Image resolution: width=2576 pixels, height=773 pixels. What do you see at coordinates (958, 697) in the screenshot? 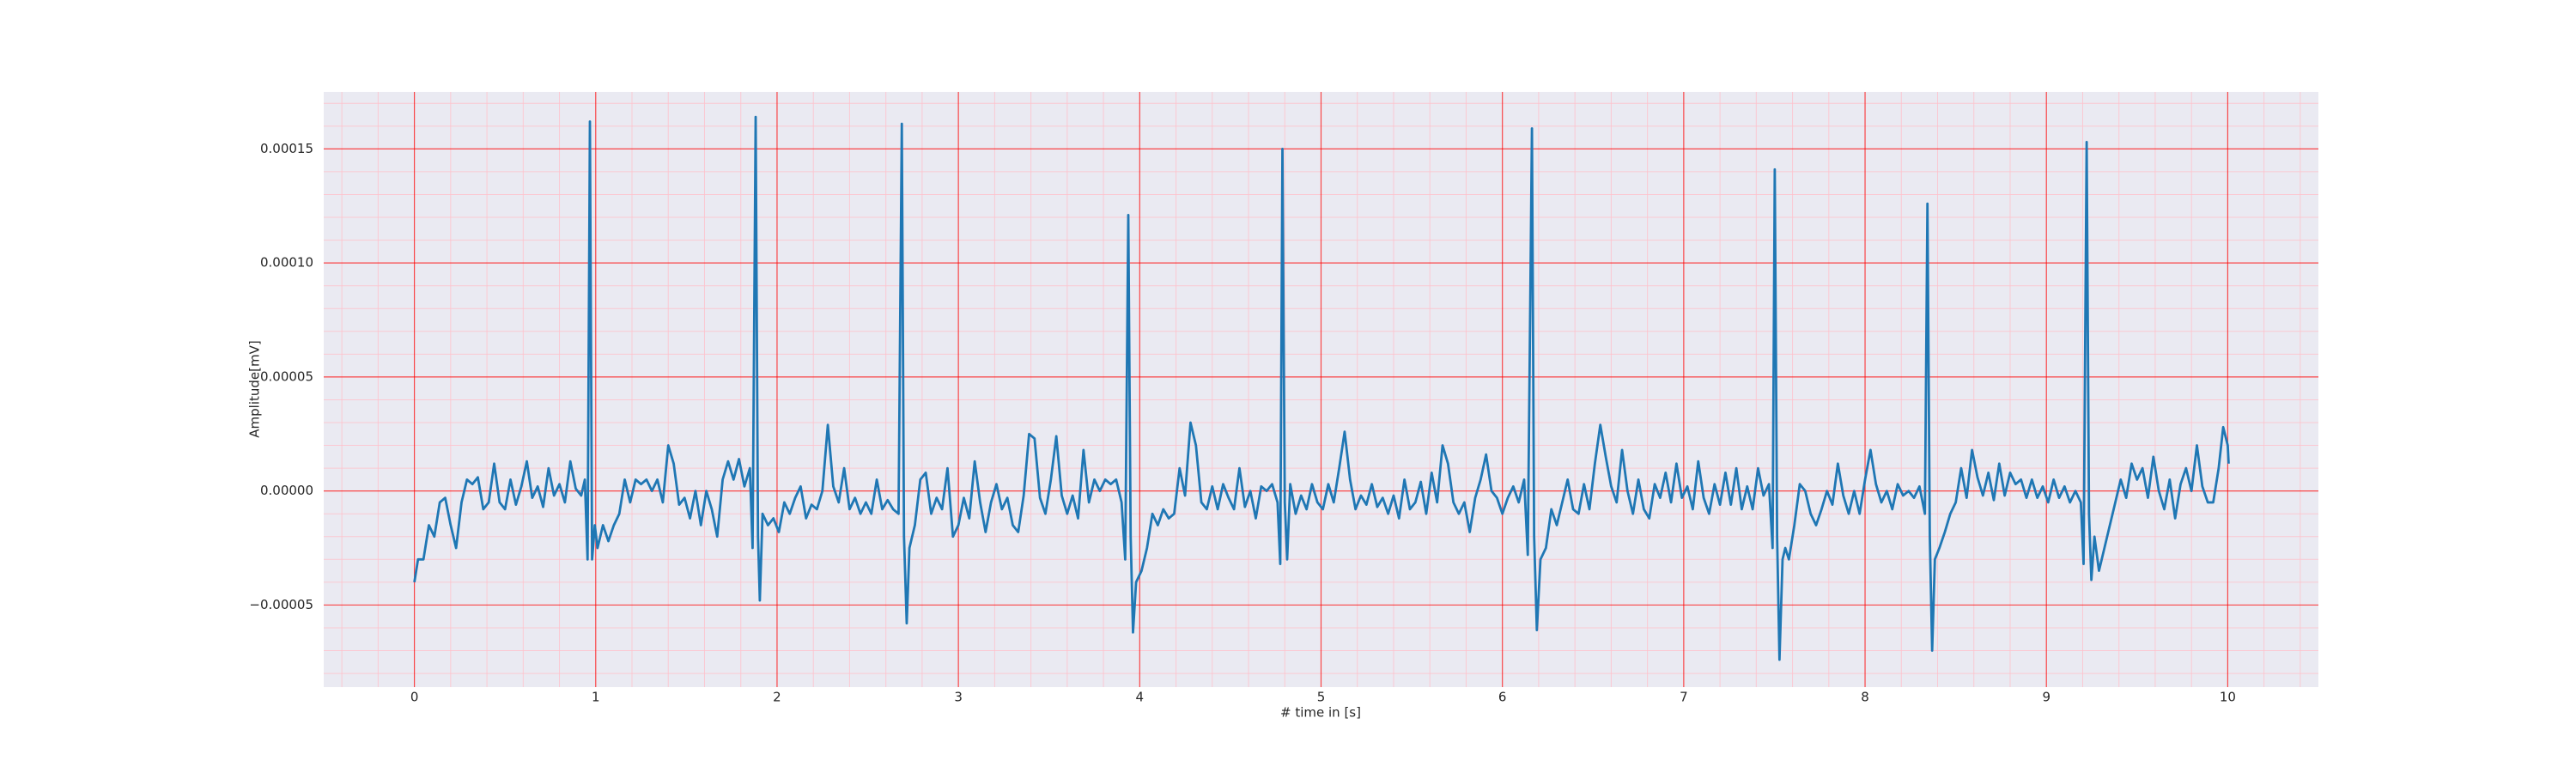
I see `x-tick-label: 3` at bounding box center [958, 697].